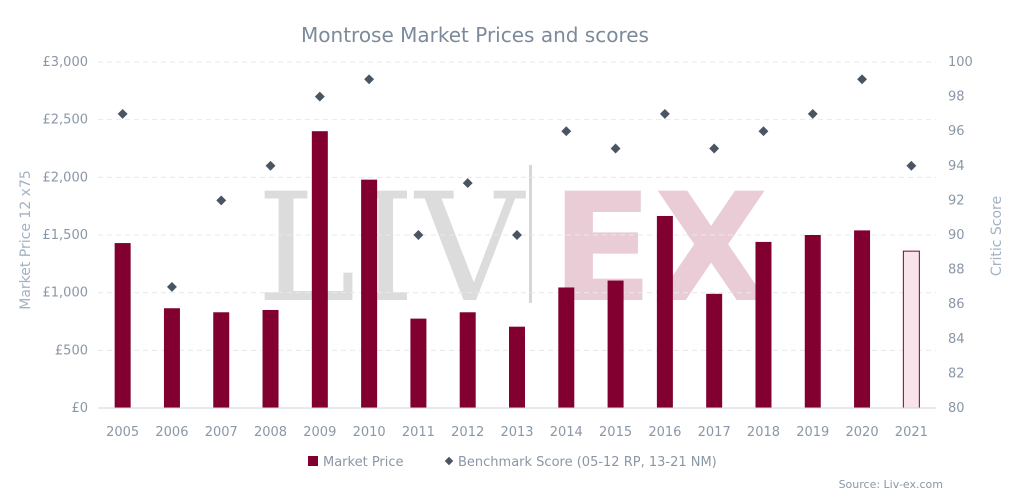 This screenshot has width=1024, height=503. Describe the element at coordinates (714, 148) in the screenshot. I see `point-benchmark-score-2017` at that location.